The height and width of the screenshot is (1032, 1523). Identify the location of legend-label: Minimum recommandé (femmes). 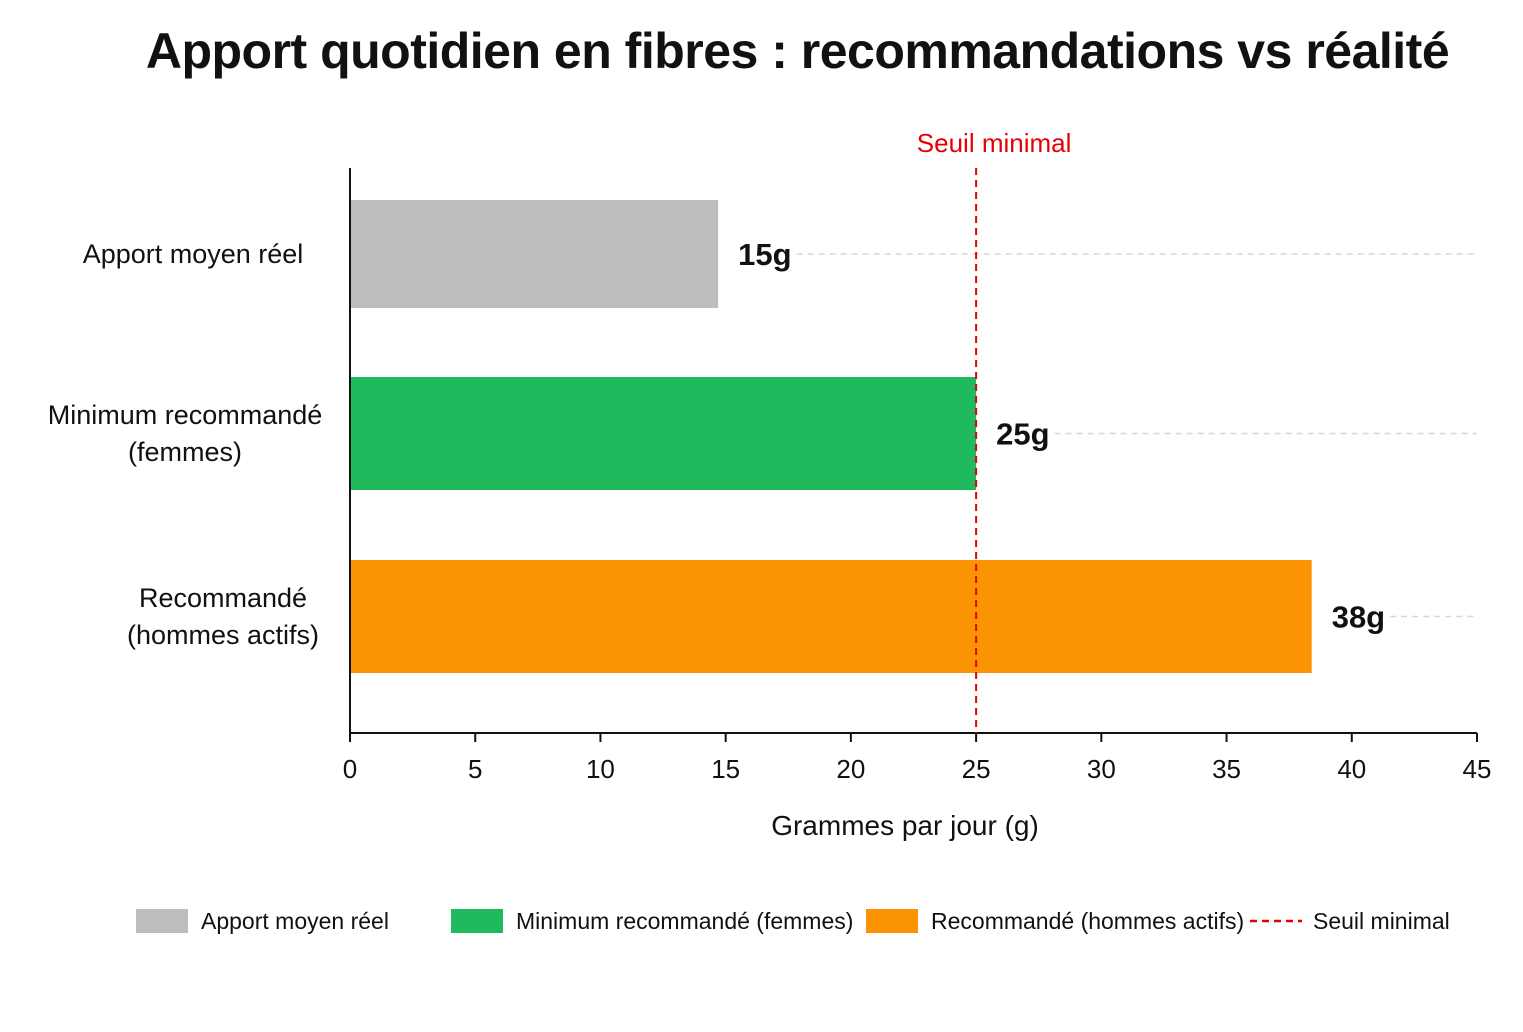
(684, 921).